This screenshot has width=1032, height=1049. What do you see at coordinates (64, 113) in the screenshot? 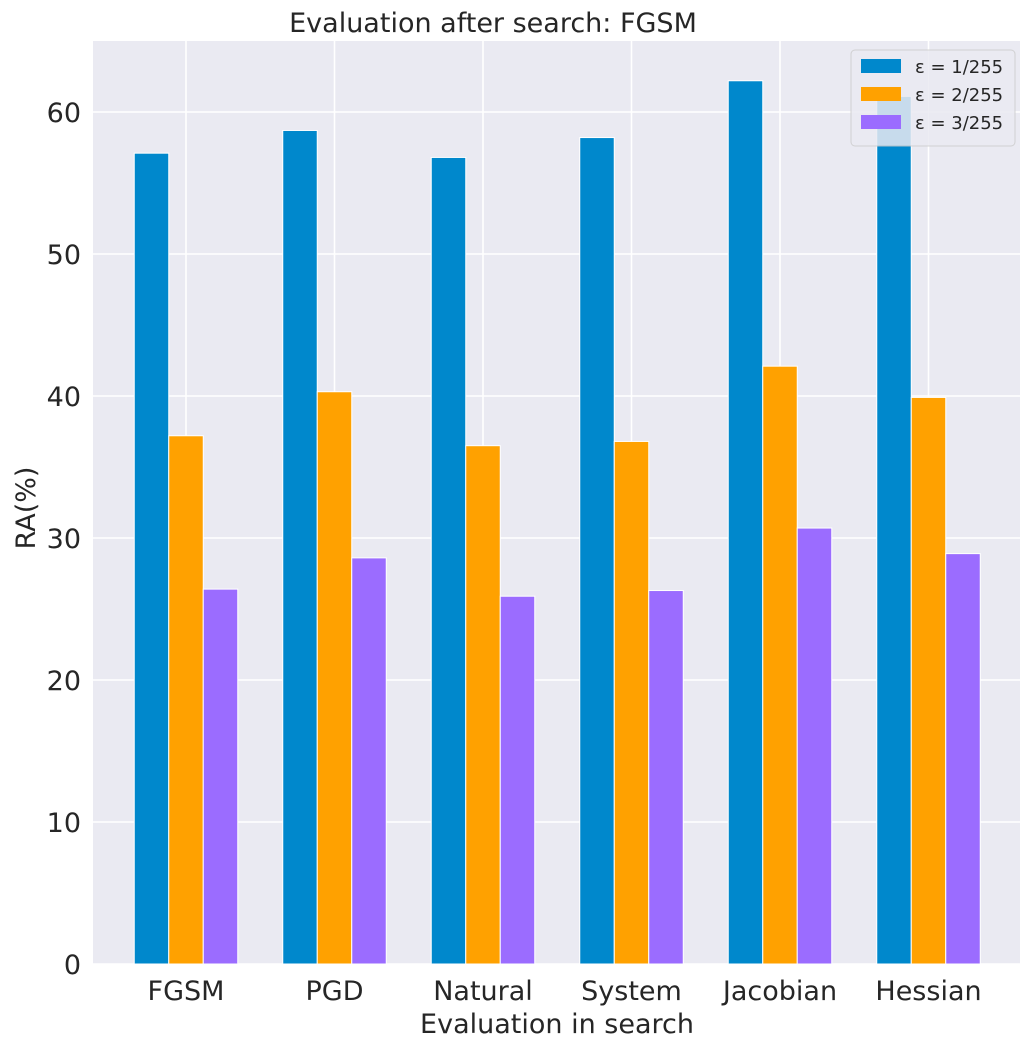
I see `y-tick-label: 60` at bounding box center [64, 113].